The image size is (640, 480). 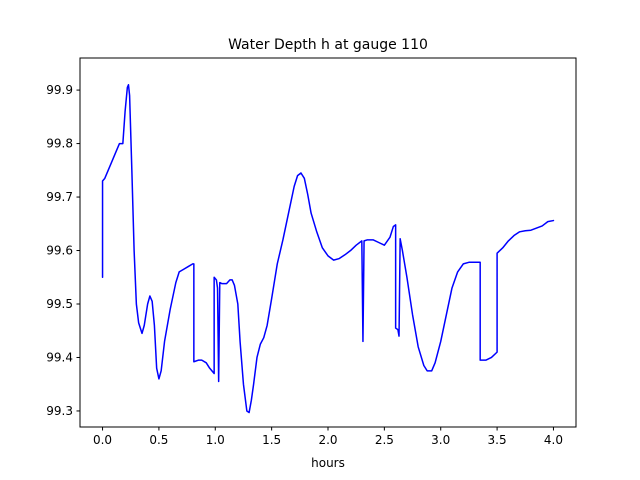 I want to click on x-axis-label: hours, so click(x=328, y=463).